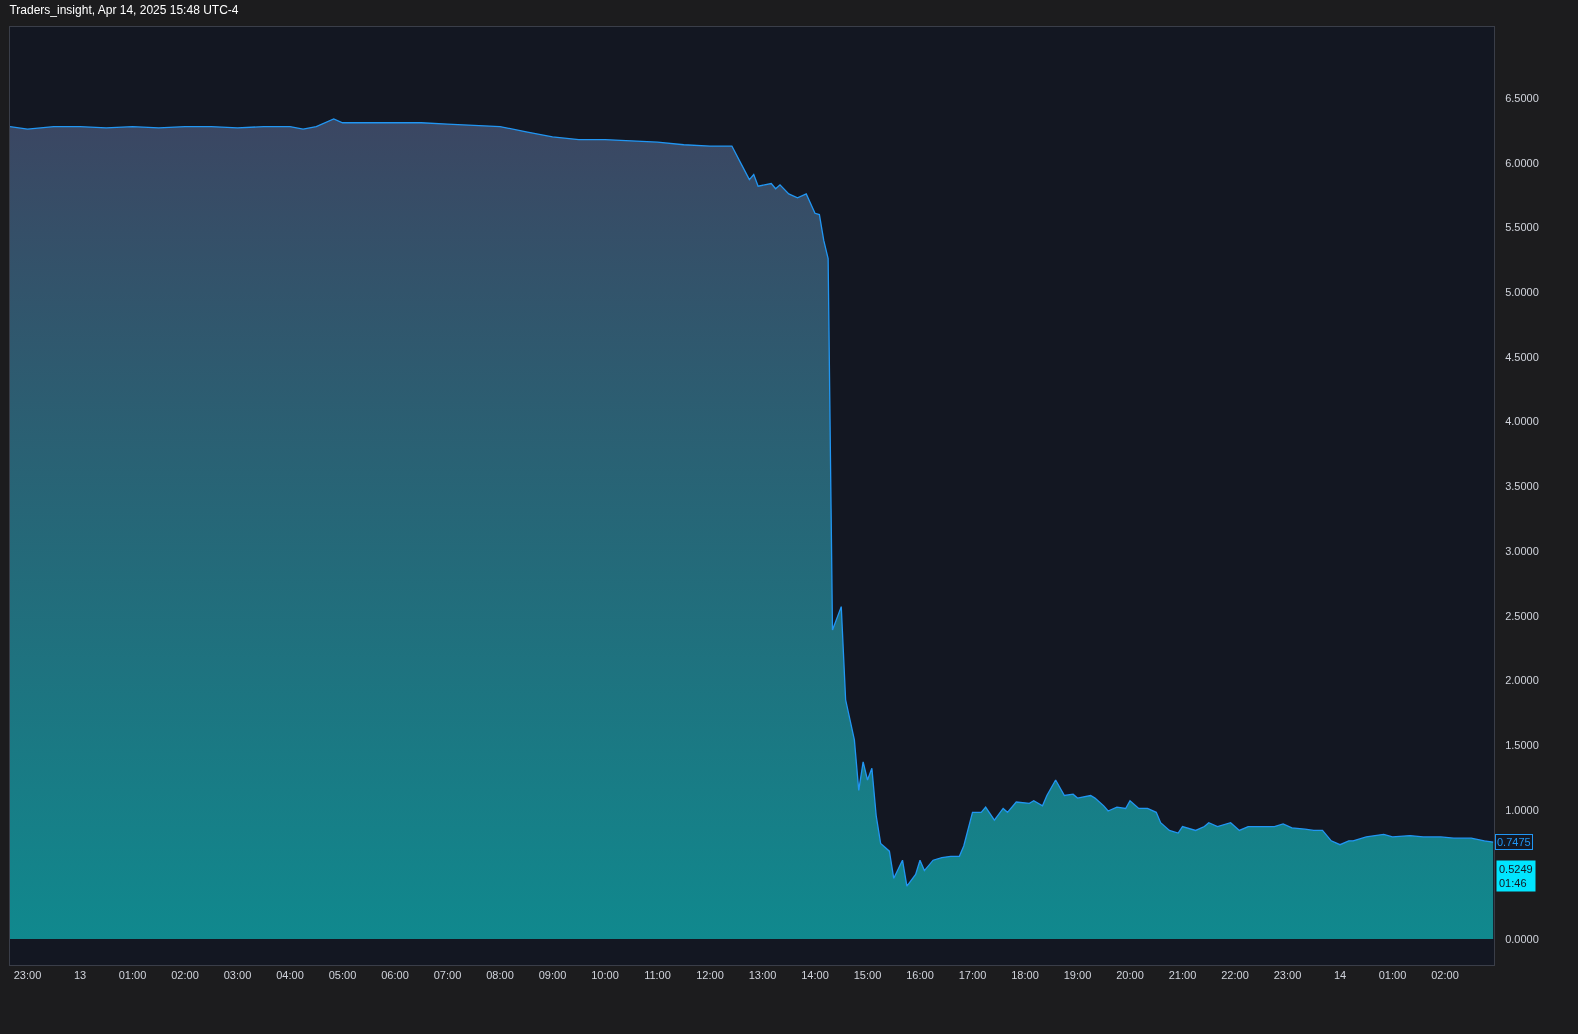 The width and height of the screenshot is (1578, 1034). I want to click on x-tick-label: 09:00, so click(552, 975).